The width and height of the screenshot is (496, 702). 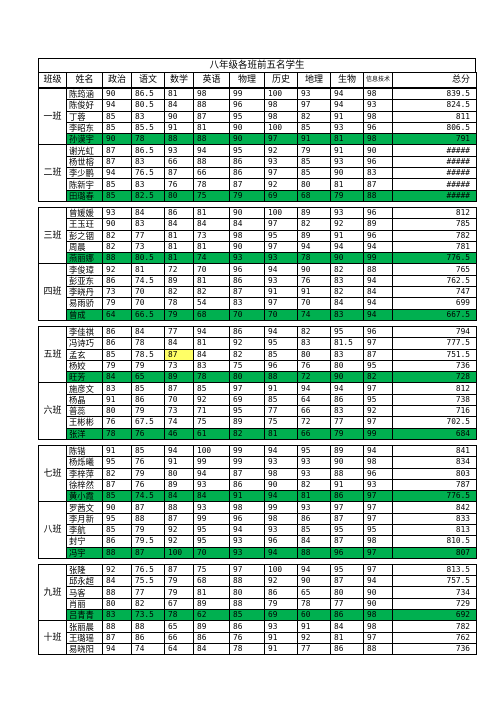 What do you see at coordinates (434, 94) in the screenshot?
I see `total-score: 839.5` at bounding box center [434, 94].